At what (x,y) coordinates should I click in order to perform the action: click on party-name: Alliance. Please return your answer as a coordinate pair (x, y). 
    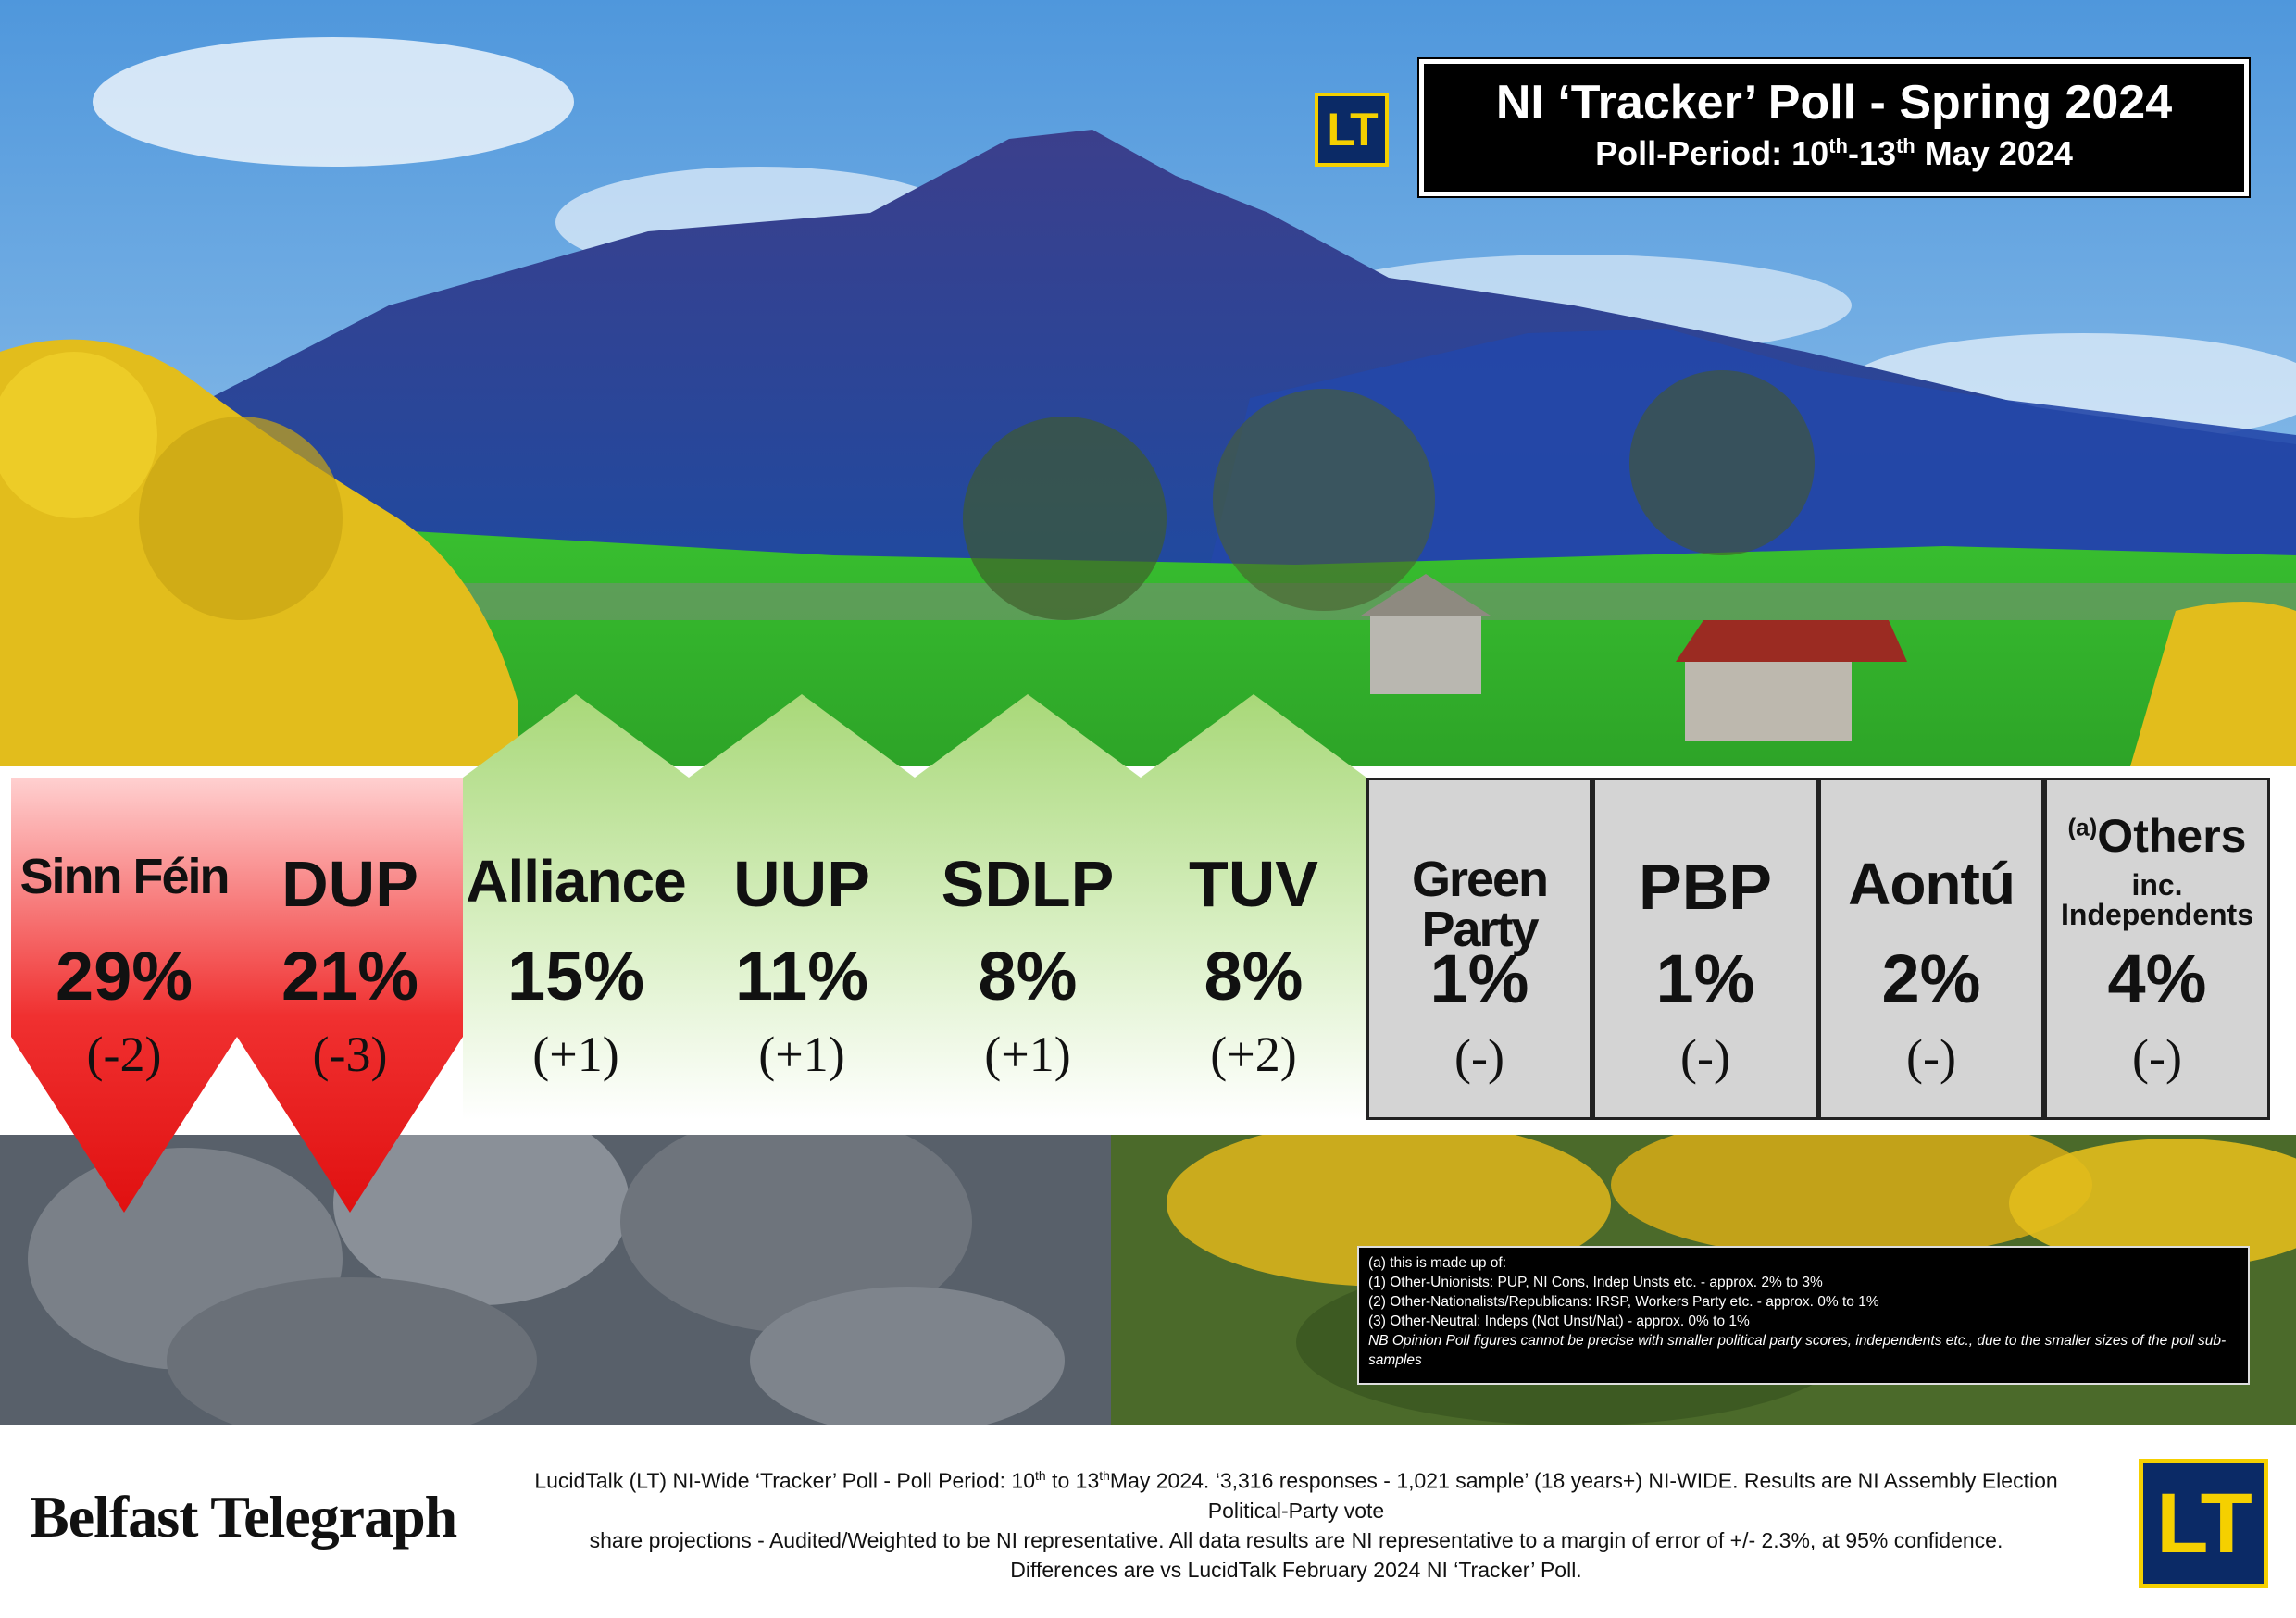
    Looking at the image, I should click on (576, 881).